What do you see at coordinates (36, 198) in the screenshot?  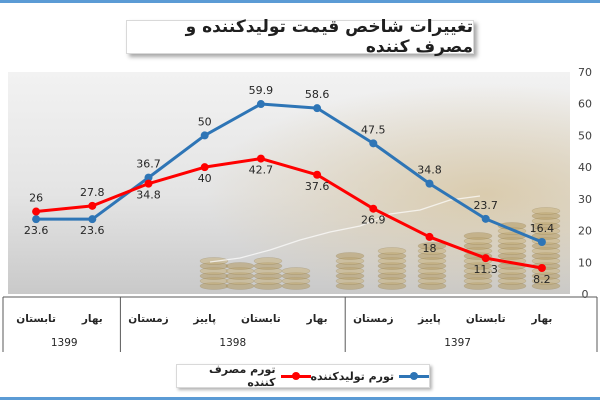 I see `data-label-consumer: 26` at bounding box center [36, 198].